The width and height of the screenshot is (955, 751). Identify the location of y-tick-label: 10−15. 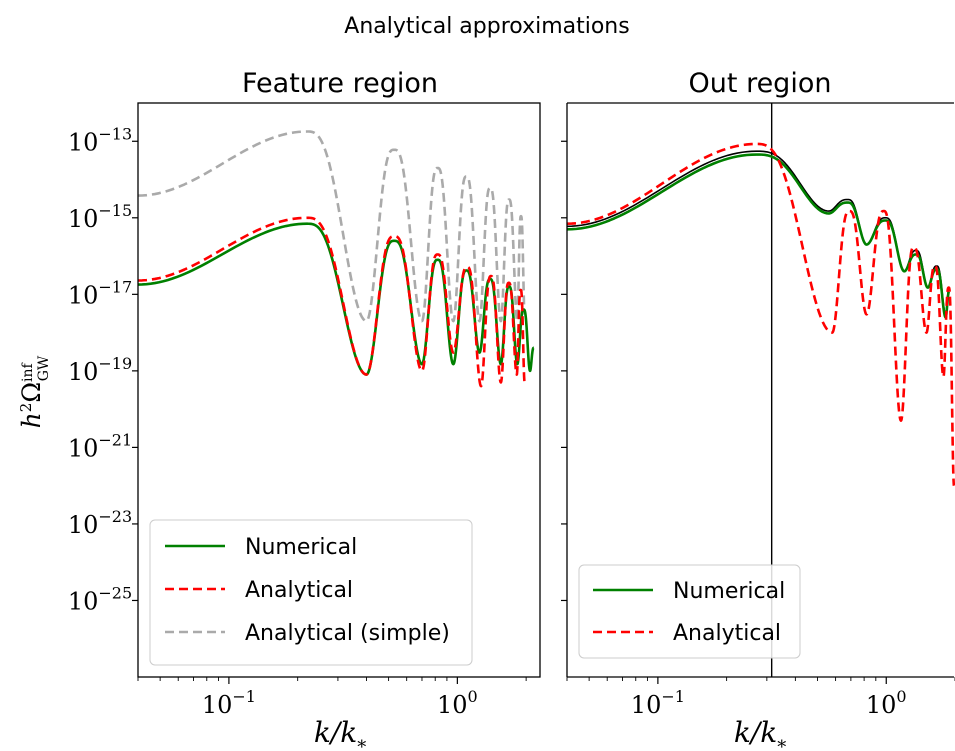
(100, 217).